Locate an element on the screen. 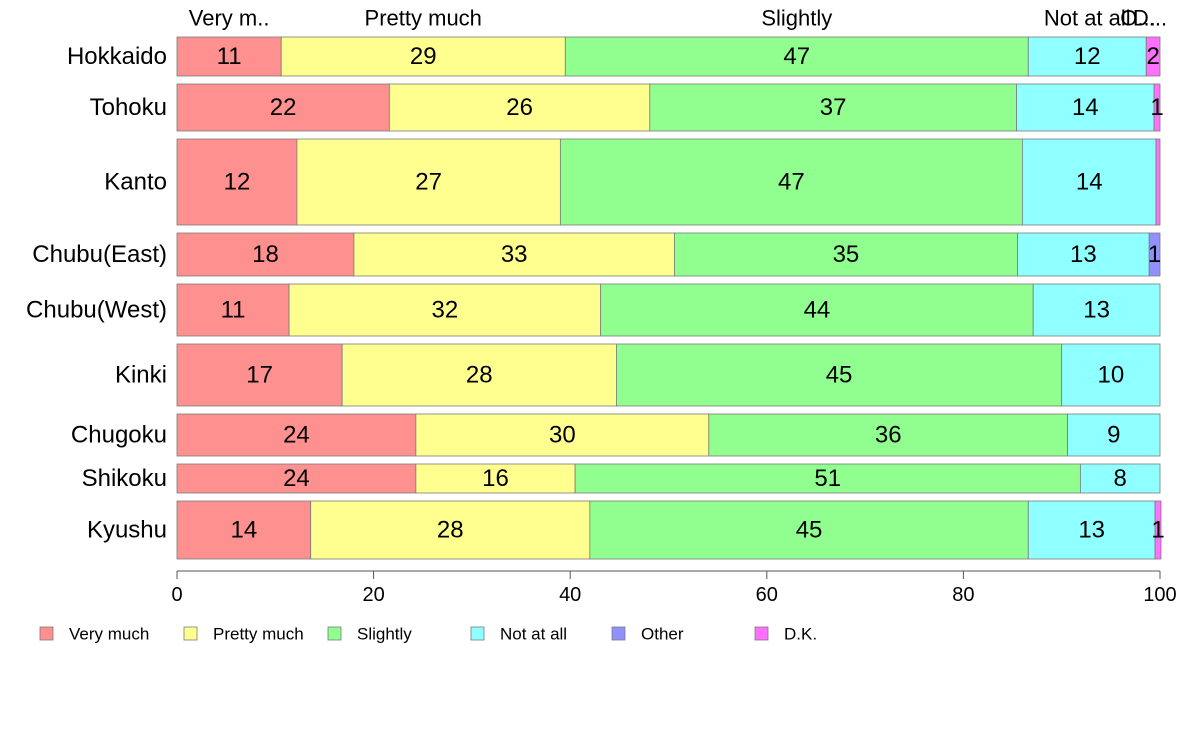  data-label-hokkaido-d-k: 2 is located at coordinates (1152, 56).